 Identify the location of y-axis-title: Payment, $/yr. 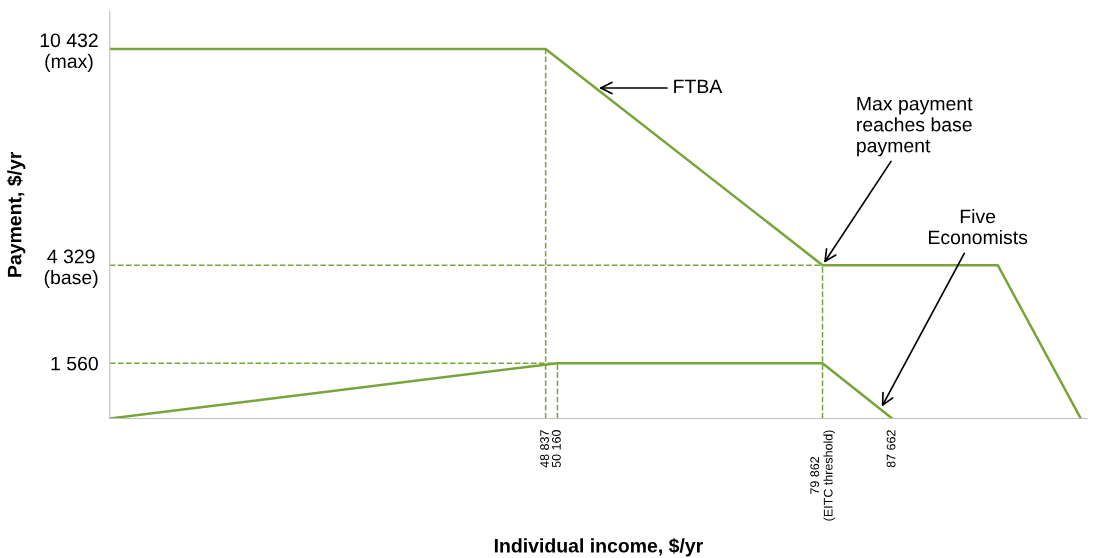
(16, 214).